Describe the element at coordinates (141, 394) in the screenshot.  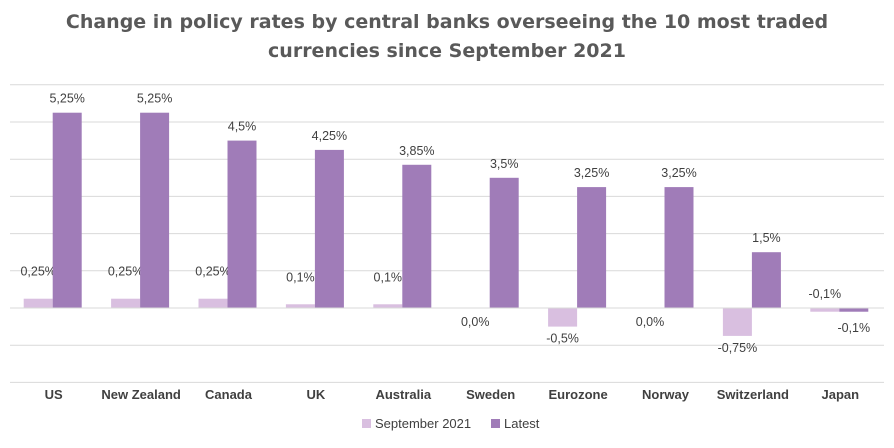
I see `x-tick-label: New Zealand` at that location.